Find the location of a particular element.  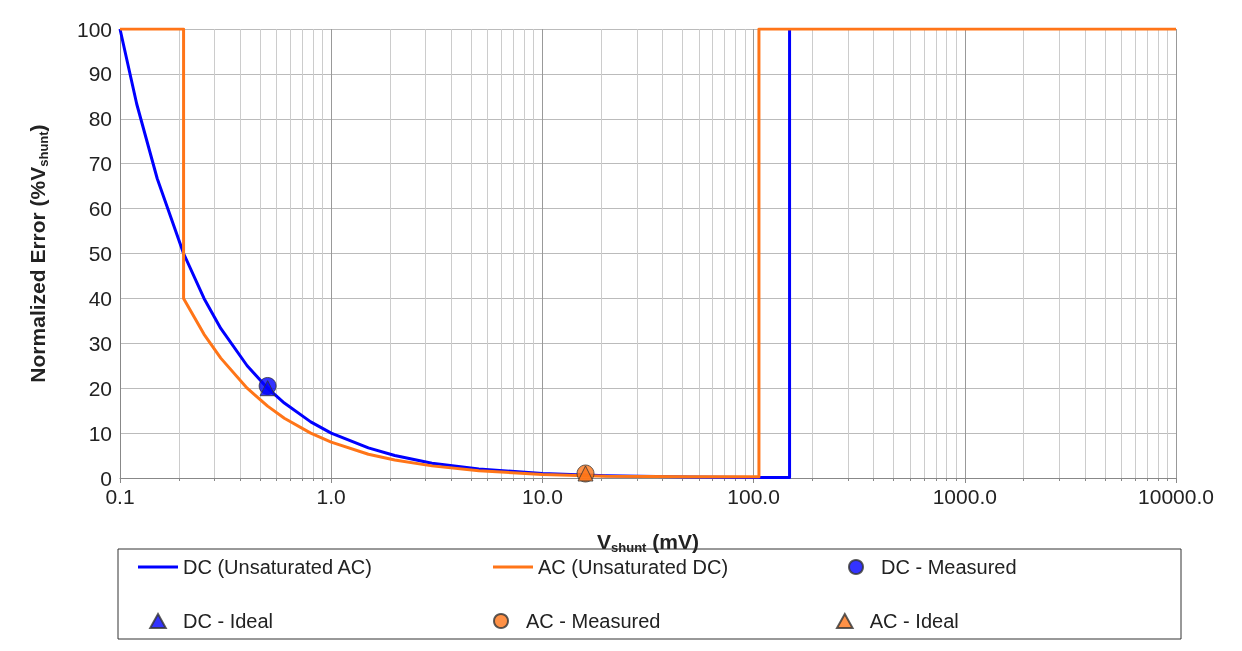

y-tick-label: 80 is located at coordinates (100, 119).